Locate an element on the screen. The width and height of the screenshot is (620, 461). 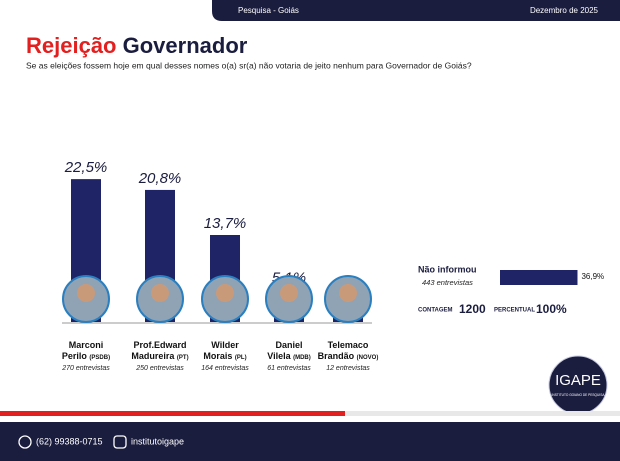
name-line: Telemaco is located at coordinates (348, 345).